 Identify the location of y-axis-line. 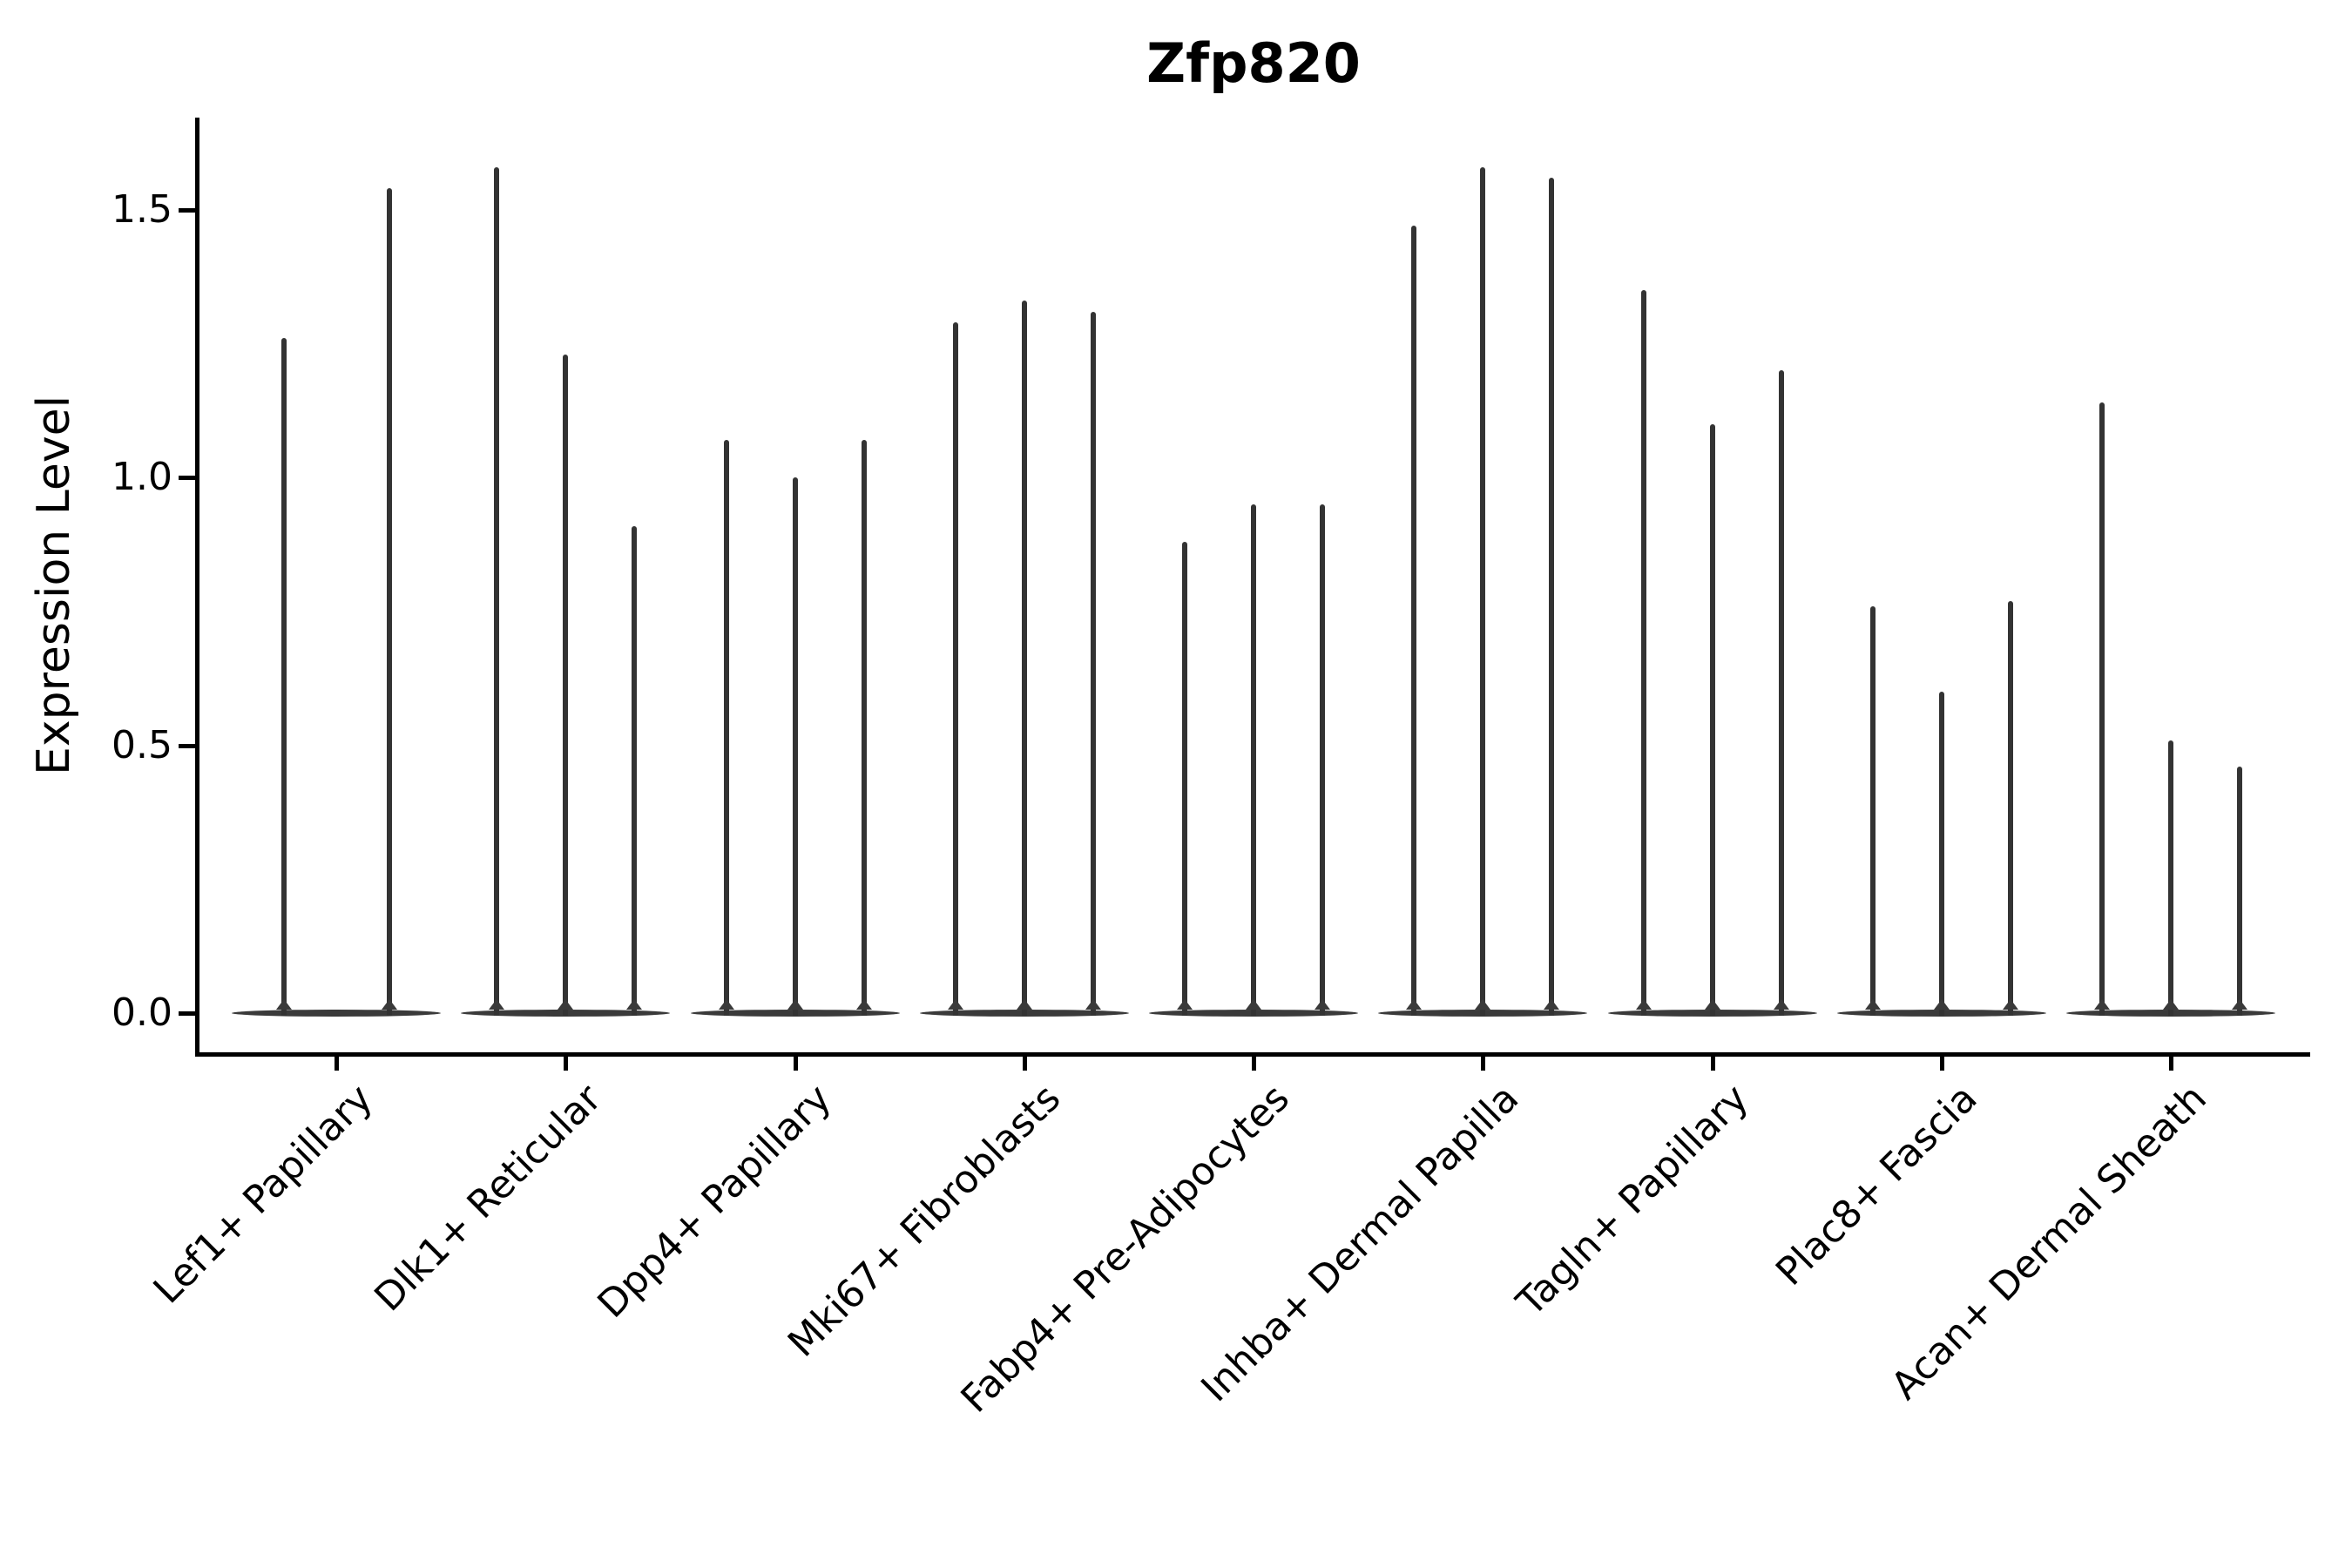
(197, 587).